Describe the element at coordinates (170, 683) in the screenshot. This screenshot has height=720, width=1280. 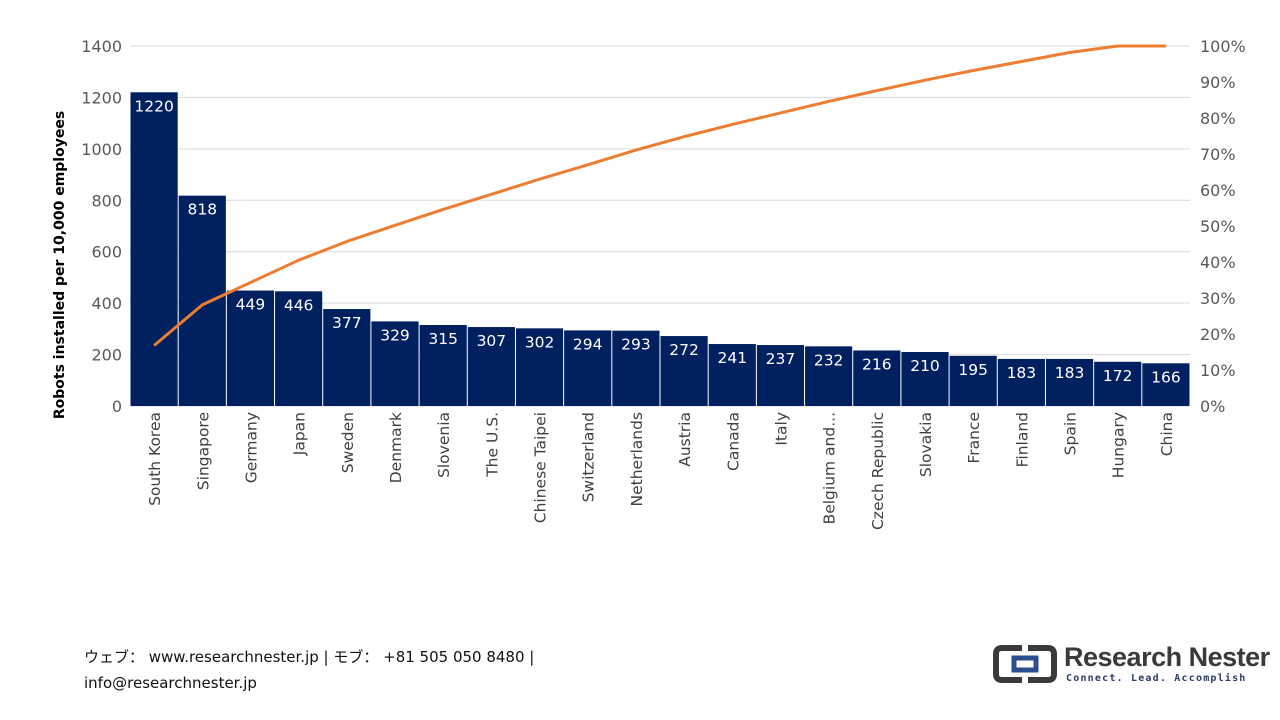
I see `footer-line-2: info@researchnester.jp` at that location.